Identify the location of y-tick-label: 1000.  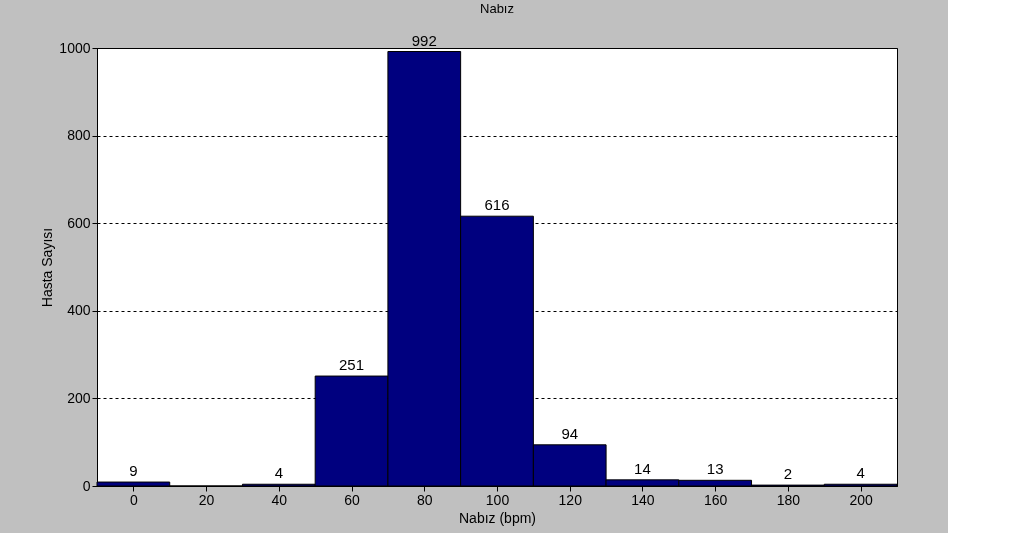
(75, 47).